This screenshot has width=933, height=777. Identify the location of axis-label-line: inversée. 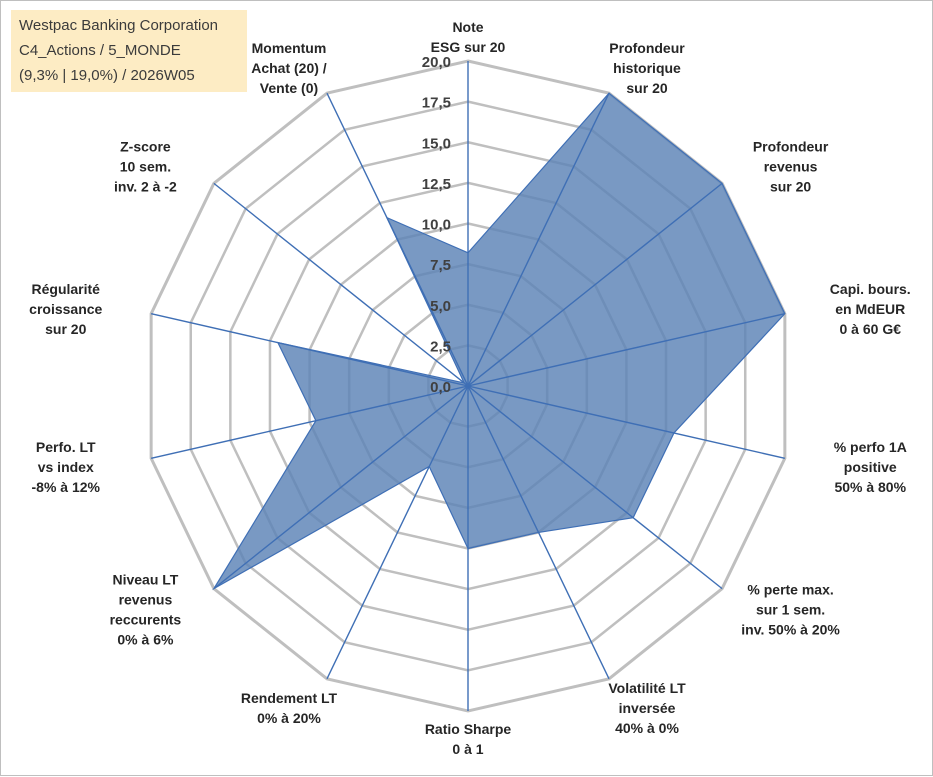
(647, 708).